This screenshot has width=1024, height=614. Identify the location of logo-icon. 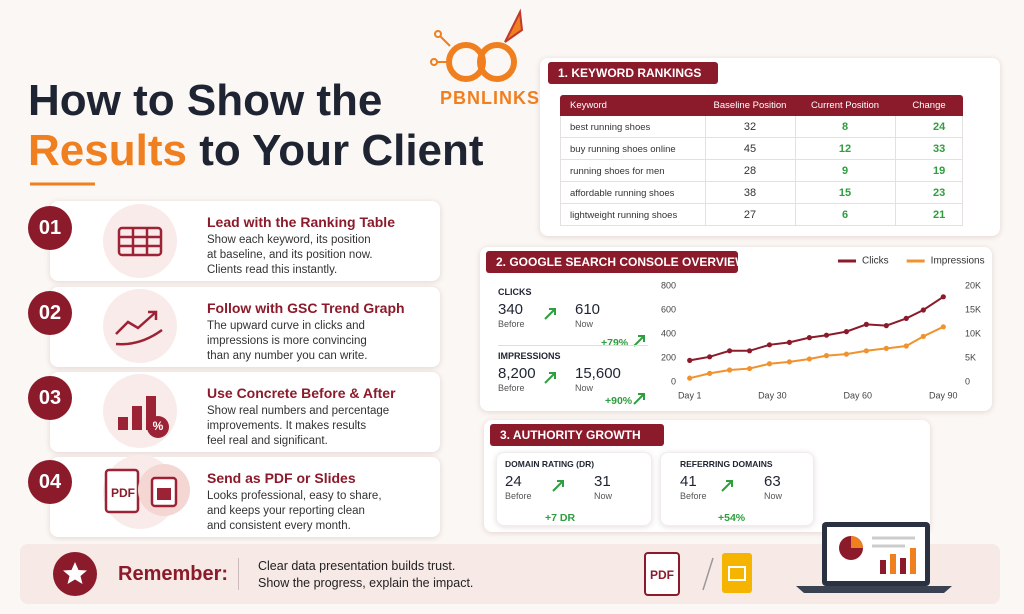
(477, 45).